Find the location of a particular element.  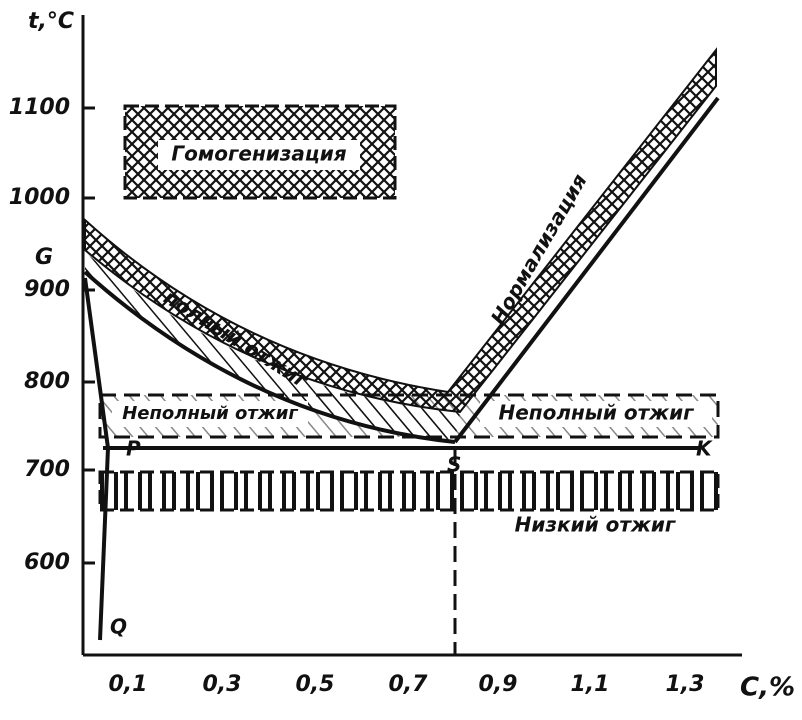

x-tick-label: 0,1 is located at coordinates (128, 684).